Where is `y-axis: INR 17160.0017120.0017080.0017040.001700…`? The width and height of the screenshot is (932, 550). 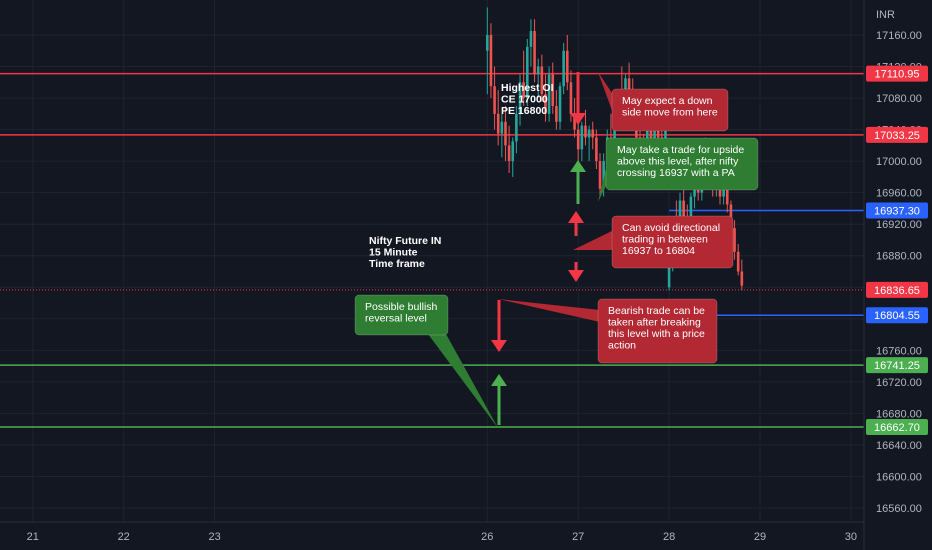 y-axis: INR 17160.0017120.0017080.0017040.001700… is located at coordinates (895, 275).